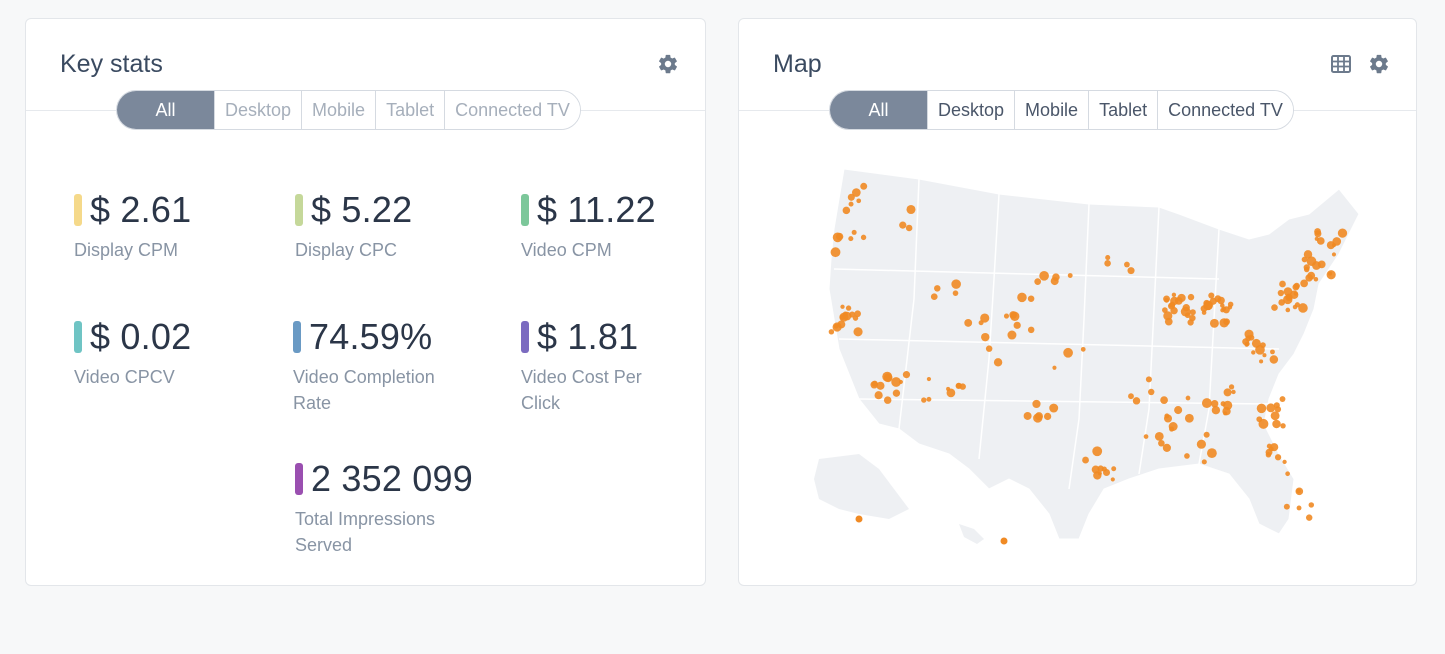 Image resolution: width=1445 pixels, height=654 pixels. What do you see at coordinates (1341, 64) in the screenshot?
I see `table-view-icon` at bounding box center [1341, 64].